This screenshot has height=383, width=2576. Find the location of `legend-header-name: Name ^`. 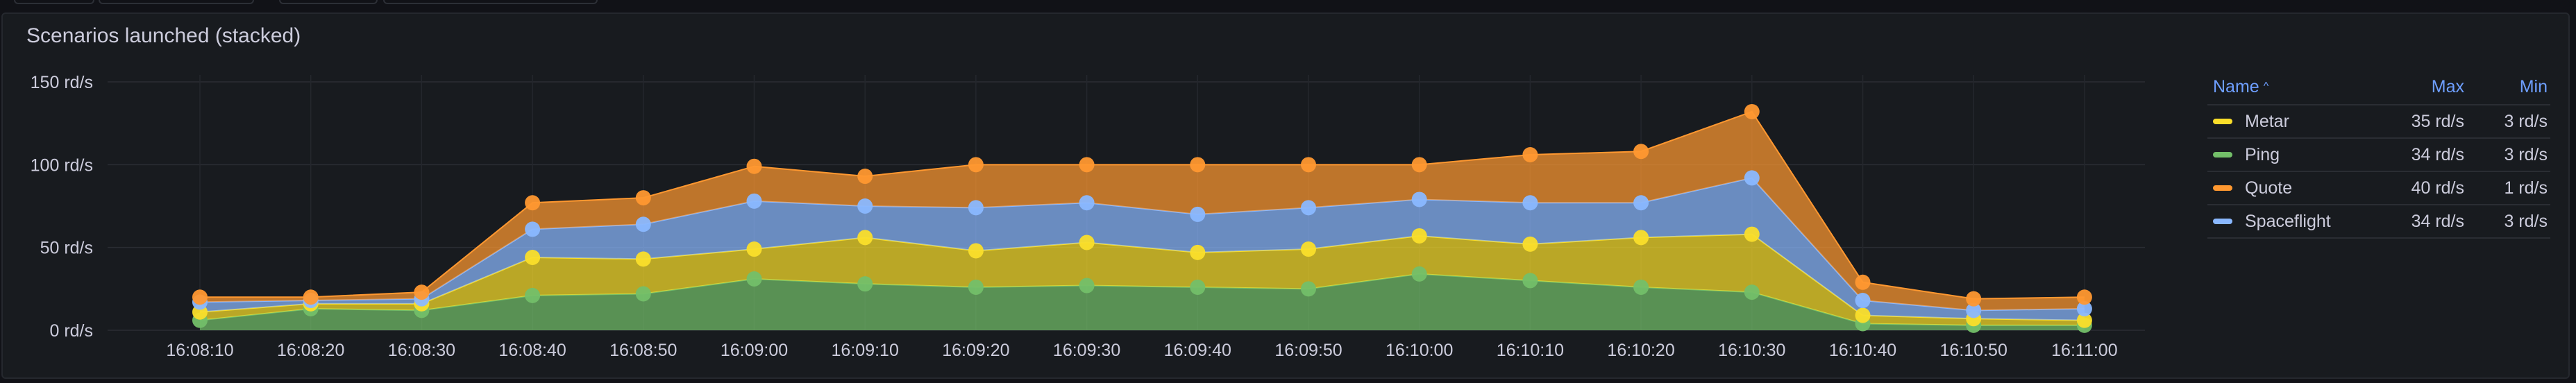

legend-header-name: Name ^ is located at coordinates (2283, 87).